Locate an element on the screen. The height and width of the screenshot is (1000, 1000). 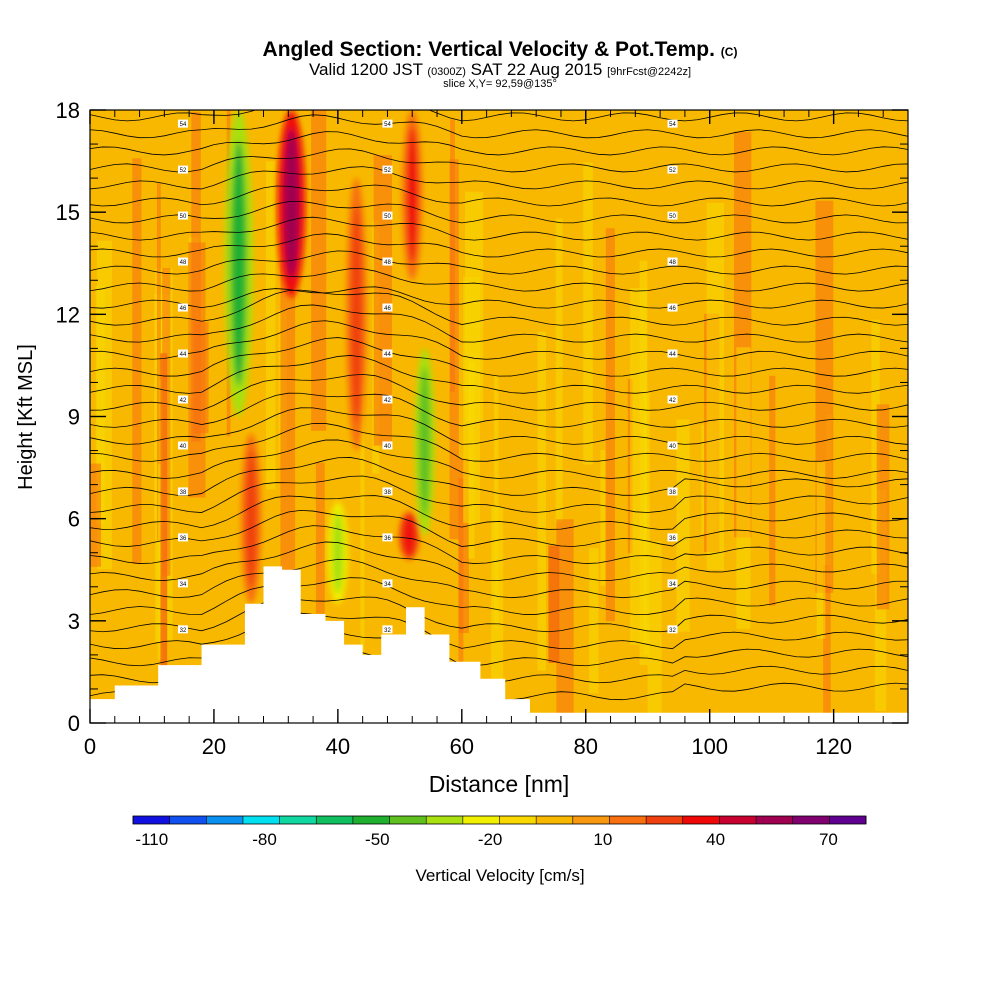
y-tick-label: 9 is located at coordinates (74, 417).